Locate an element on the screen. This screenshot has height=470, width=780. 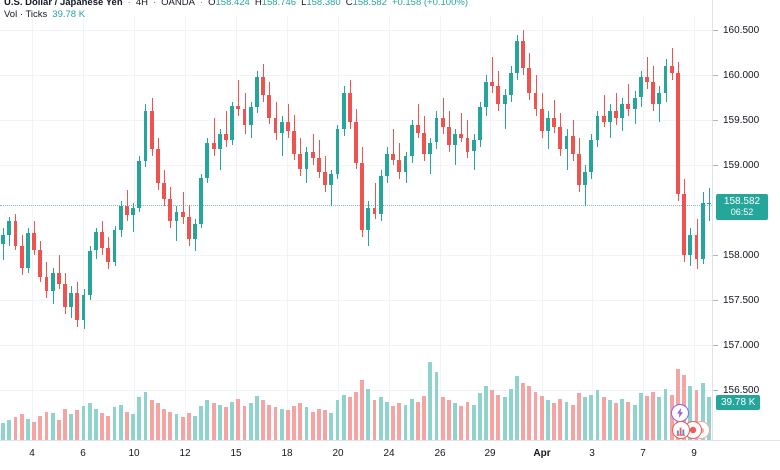
exchange-label: OANDA is located at coordinates (178, 4).